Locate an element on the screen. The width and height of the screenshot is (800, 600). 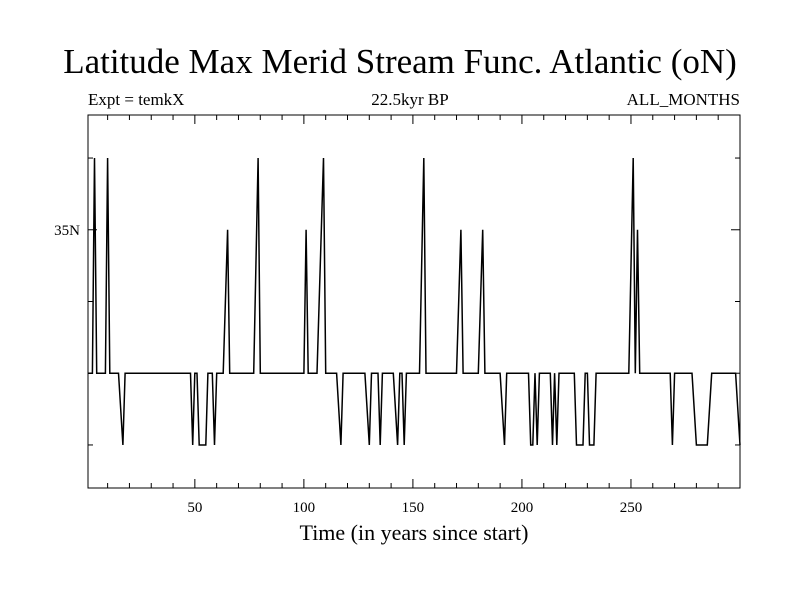
x-tick-label: 250 is located at coordinates (631, 508).